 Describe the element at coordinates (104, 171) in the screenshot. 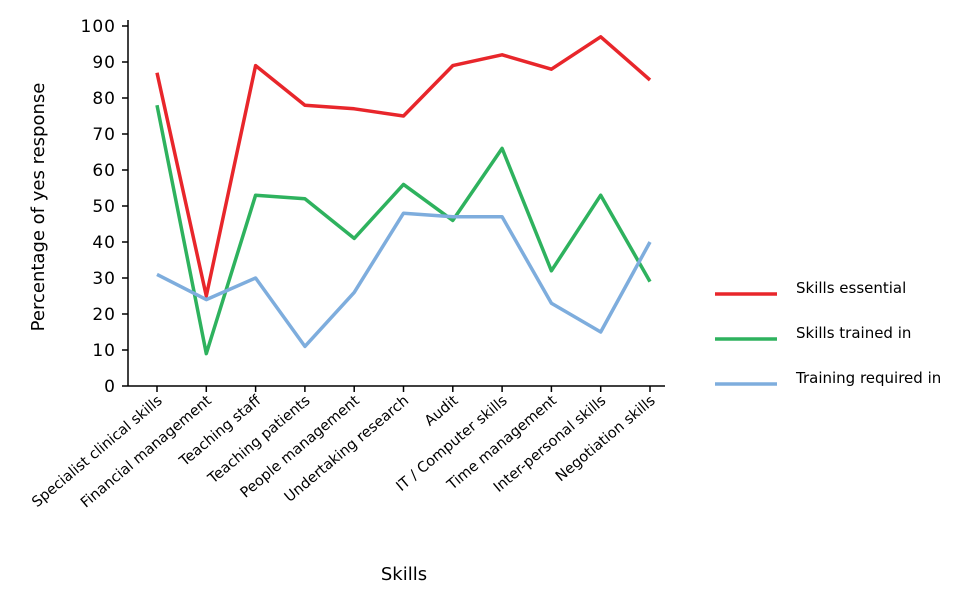

I see `y-tick-label: 60` at that location.